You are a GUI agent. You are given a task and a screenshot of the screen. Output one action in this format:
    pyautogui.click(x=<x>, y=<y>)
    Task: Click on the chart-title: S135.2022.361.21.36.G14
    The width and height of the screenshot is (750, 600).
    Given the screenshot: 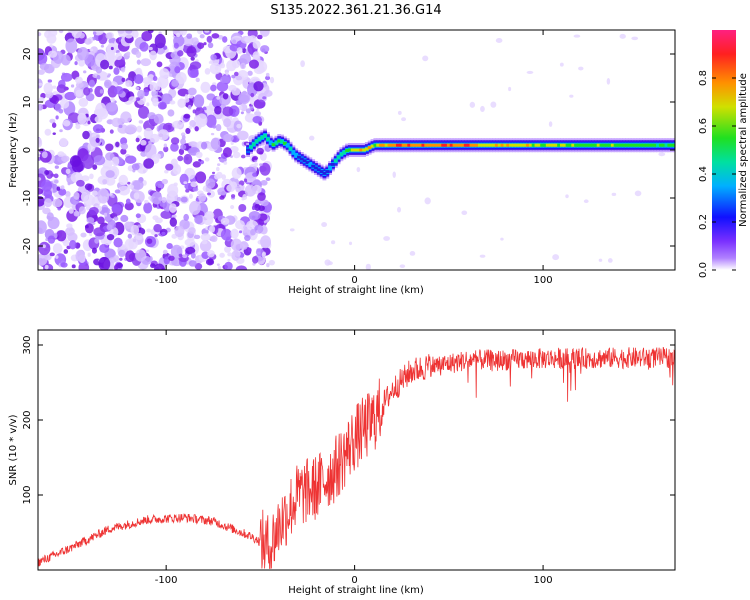 What is the action you would take?
    pyautogui.click(x=355, y=10)
    